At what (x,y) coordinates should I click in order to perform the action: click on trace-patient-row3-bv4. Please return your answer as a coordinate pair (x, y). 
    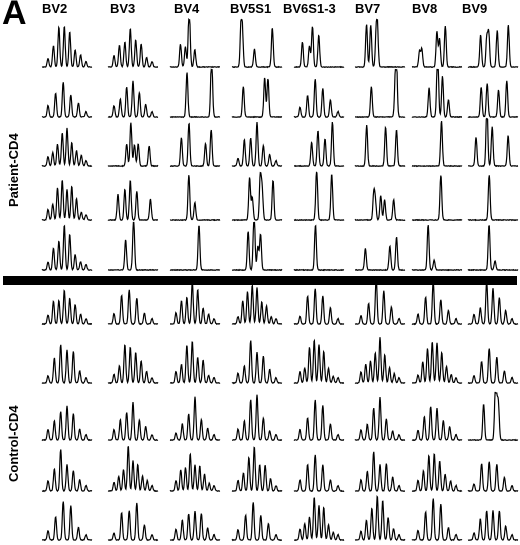
    Looking at the image, I should click on (195, 145).